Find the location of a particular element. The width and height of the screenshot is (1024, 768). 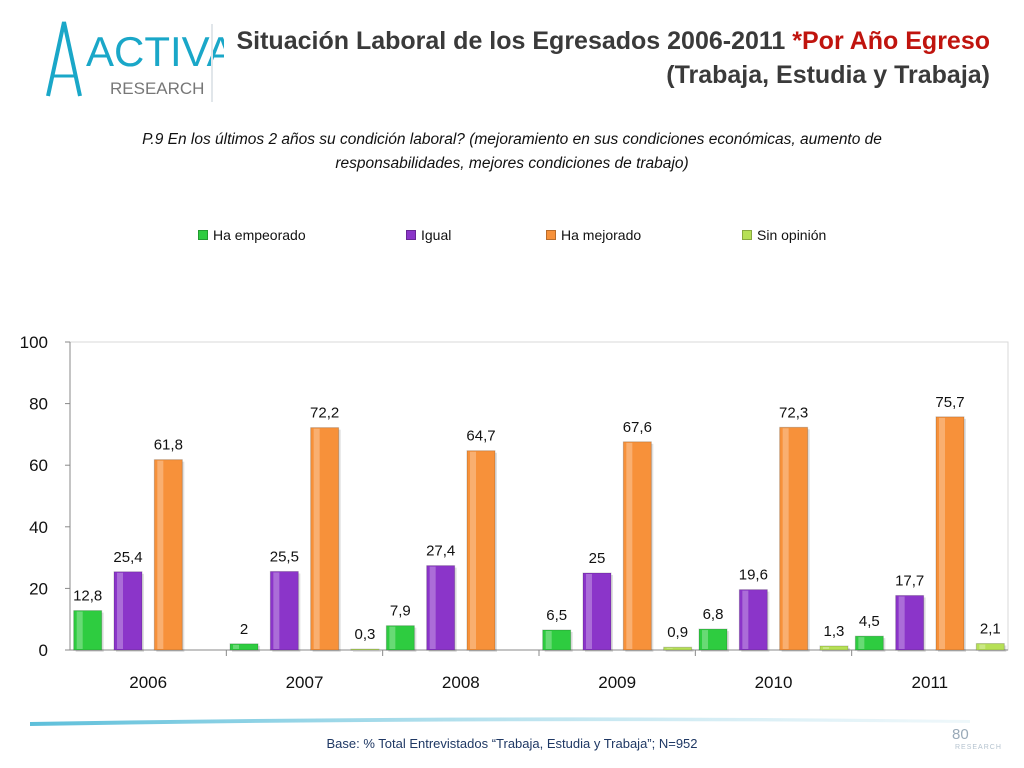

title-accent: *Por Año Egreso is located at coordinates (891, 41).